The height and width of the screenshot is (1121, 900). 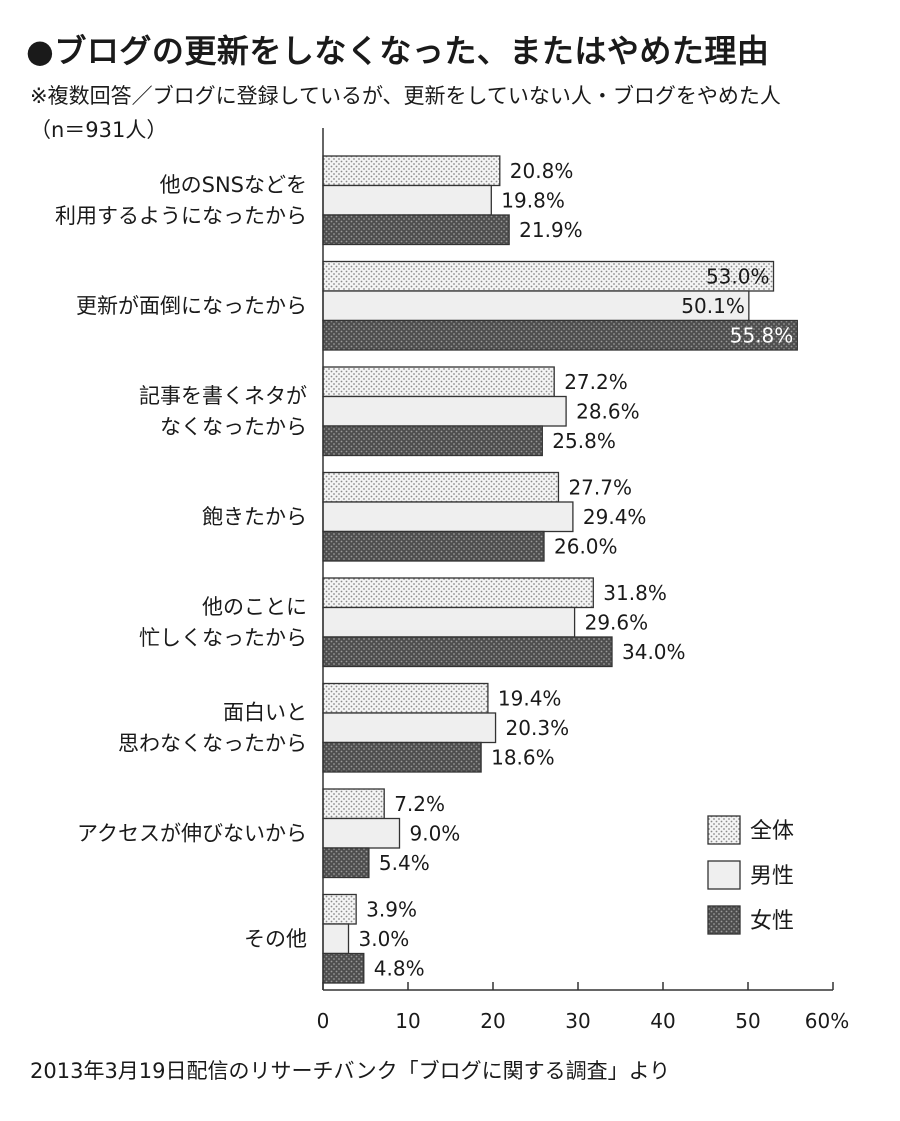 What do you see at coordinates (654, 652) in the screenshot?
I see `value-label-female: 34.0%` at bounding box center [654, 652].